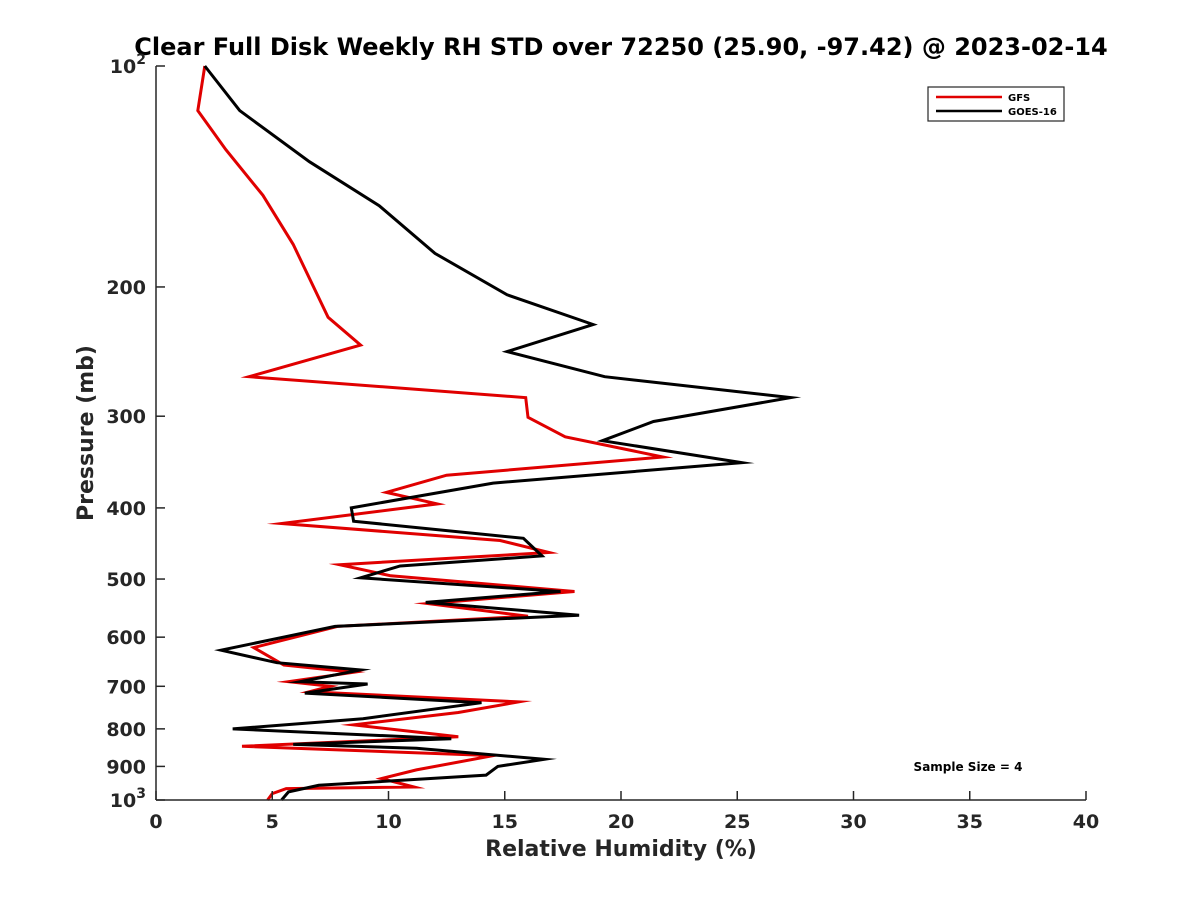 The height and width of the screenshot is (904, 1200). Describe the element at coordinates (853, 822) in the screenshot. I see `x-tick-label: 30` at that location.